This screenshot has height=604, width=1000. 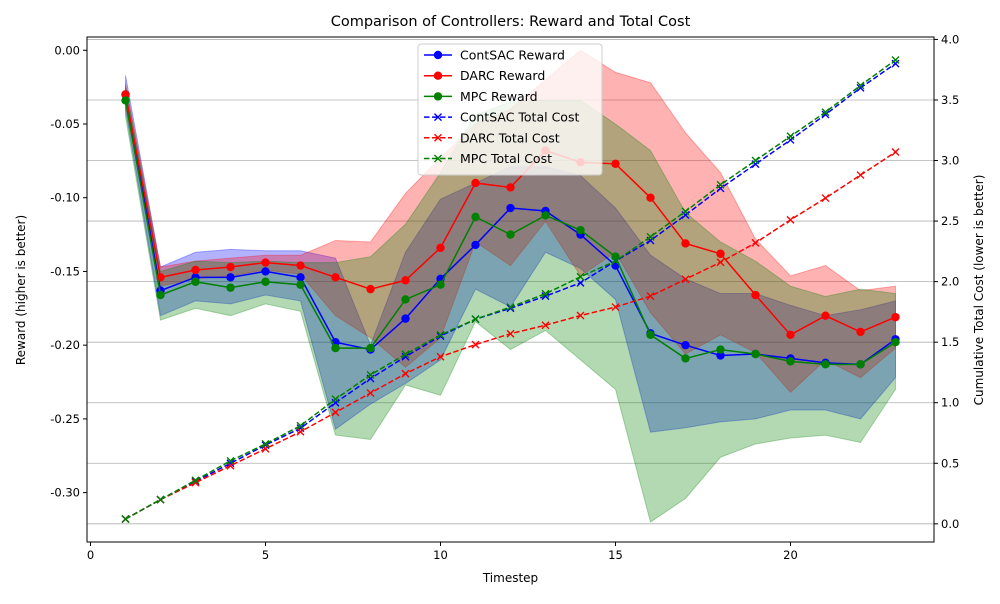 What do you see at coordinates (950, 524) in the screenshot?
I see `y-tick-label-right: 0.0` at bounding box center [950, 524].